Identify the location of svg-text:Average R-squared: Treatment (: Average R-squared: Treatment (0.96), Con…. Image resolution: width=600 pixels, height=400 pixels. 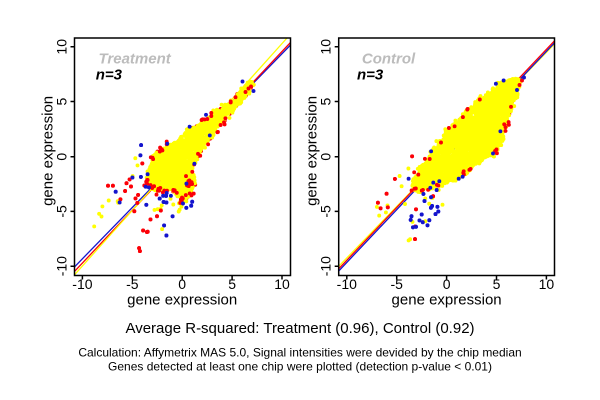
(299, 328).